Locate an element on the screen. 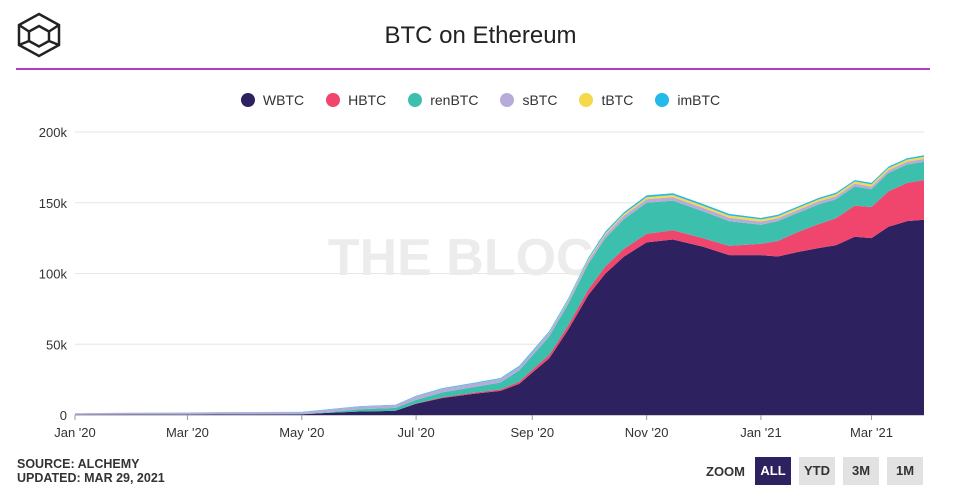 Image resolution: width=961 pixels, height=493 pixels. y-tick-label: 0 is located at coordinates (63, 415).